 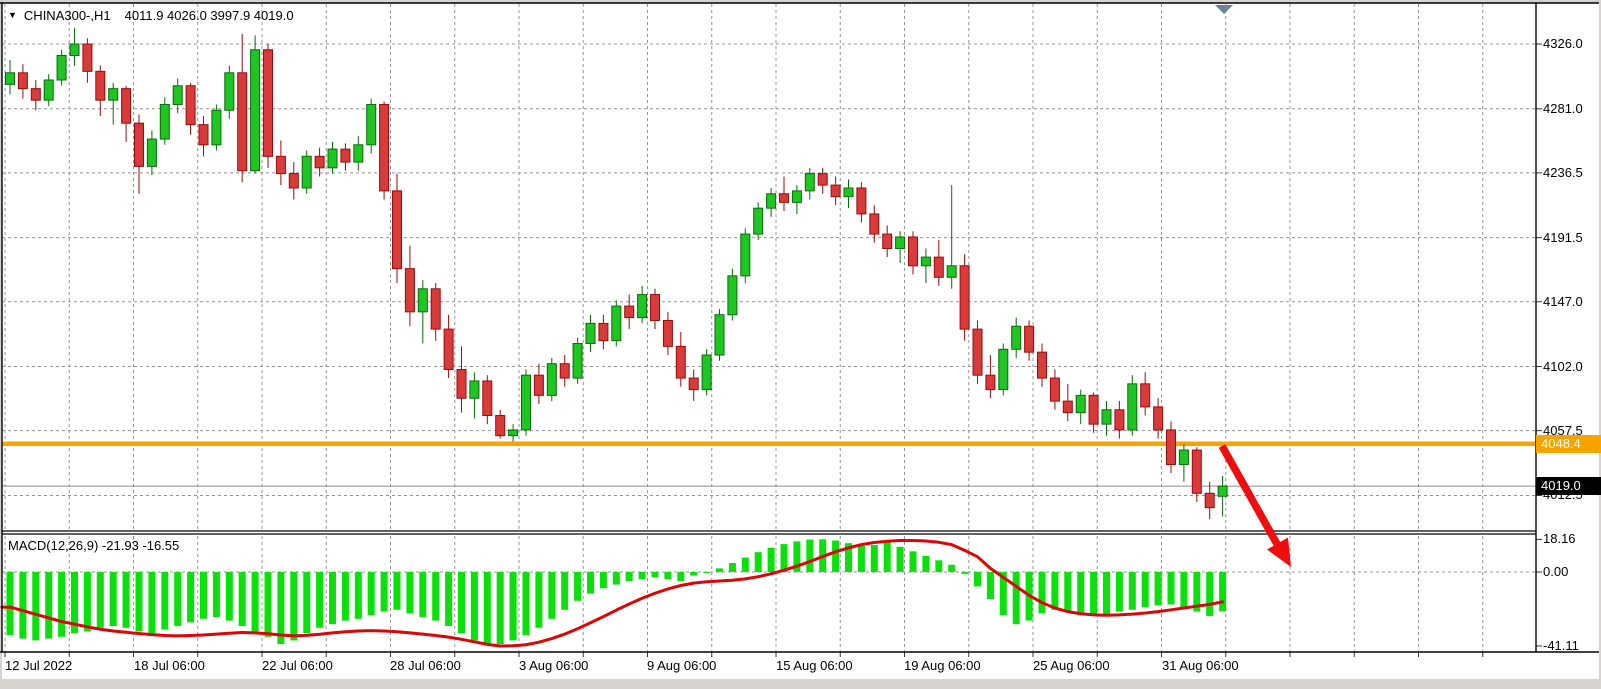 What do you see at coordinates (1563, 108) in the screenshot?
I see `price-tick-label: 4281.0` at bounding box center [1563, 108].